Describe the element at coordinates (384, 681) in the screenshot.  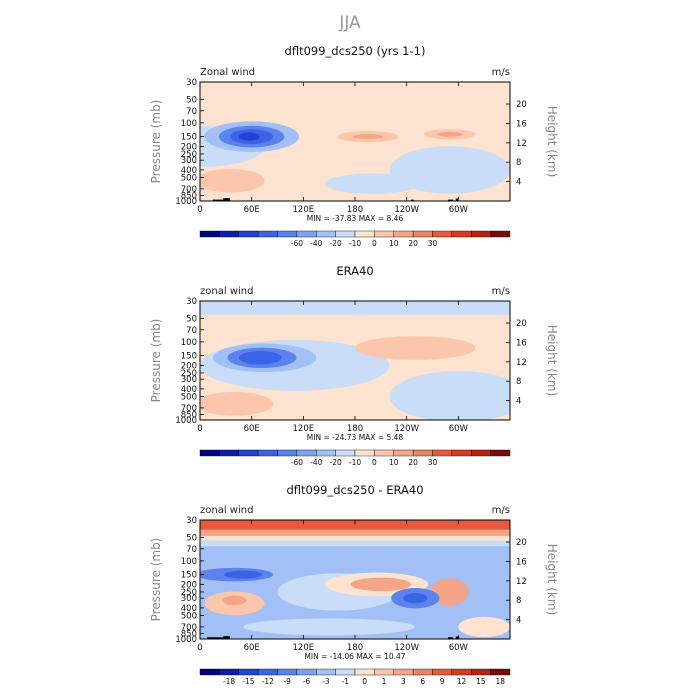
I see `colorbar-label: 1` at that location.